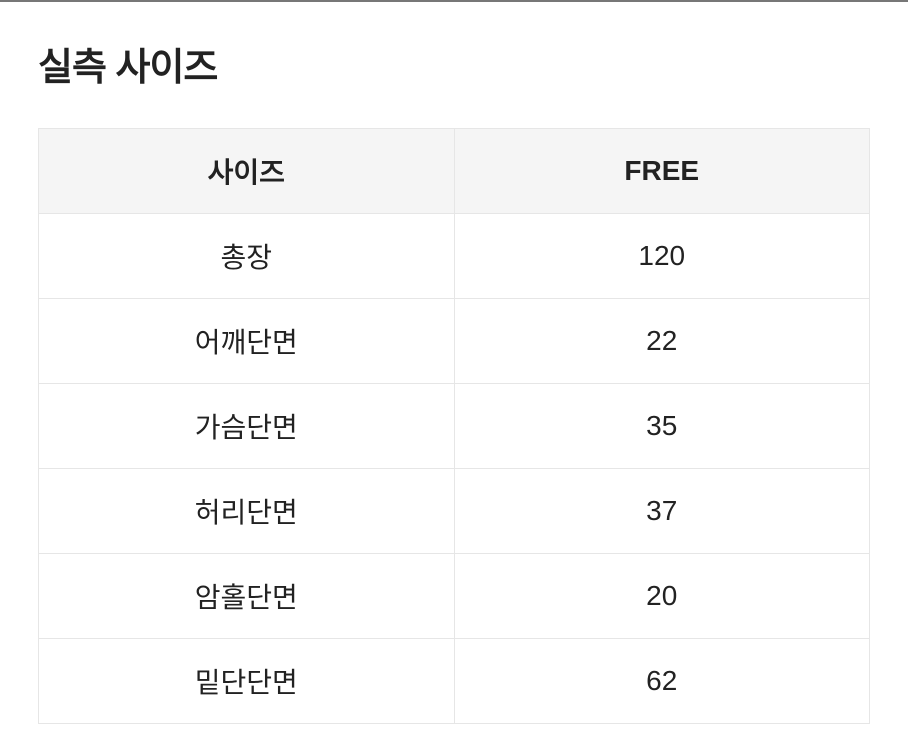  What do you see at coordinates (246, 596) in the screenshot?
I see `row-label: 암홀단면` at bounding box center [246, 596].